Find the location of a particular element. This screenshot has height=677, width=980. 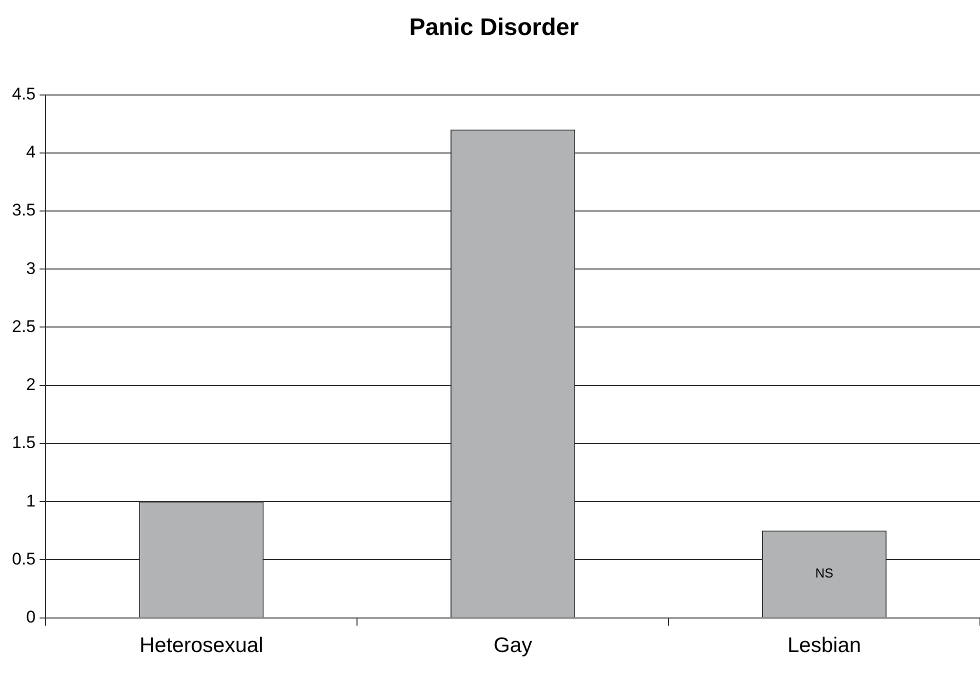

y-tick-label: 3.5 is located at coordinates (24, 210).